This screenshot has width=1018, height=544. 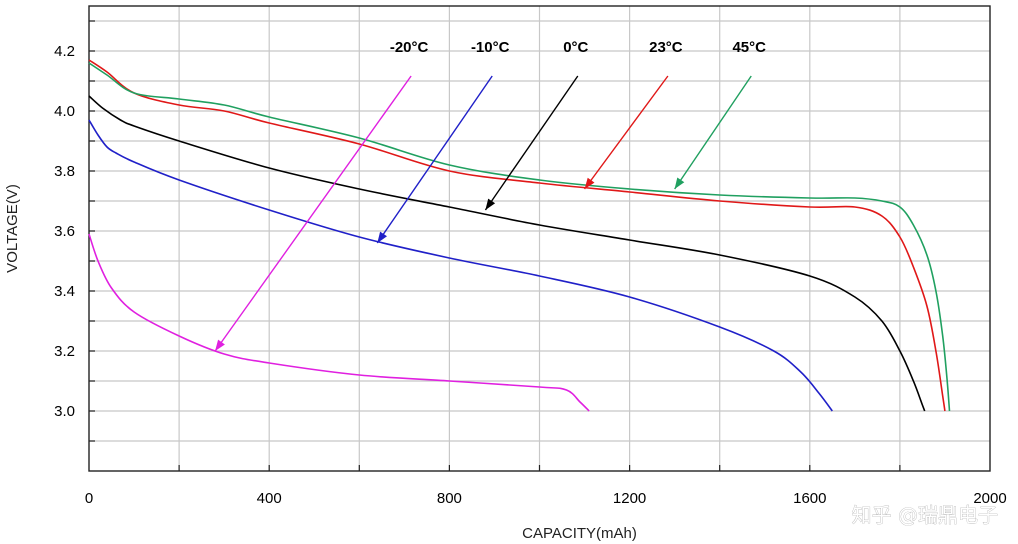 What do you see at coordinates (409, 47) in the screenshot?
I see `series-label: -20°C` at bounding box center [409, 47].